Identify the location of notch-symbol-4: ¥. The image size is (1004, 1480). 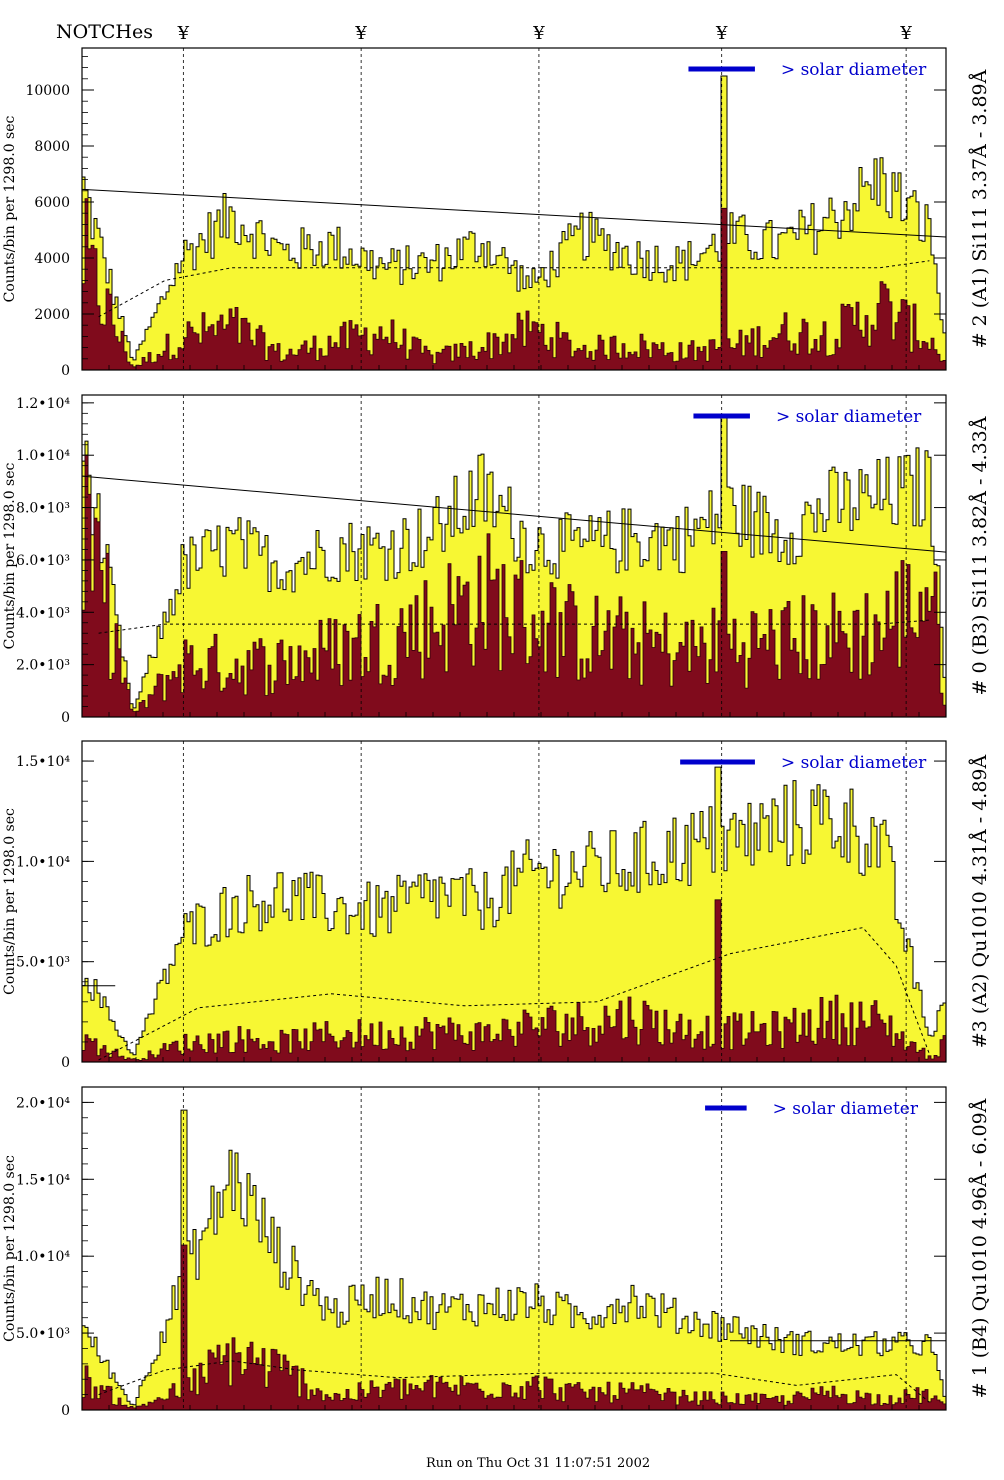
(905, 33).